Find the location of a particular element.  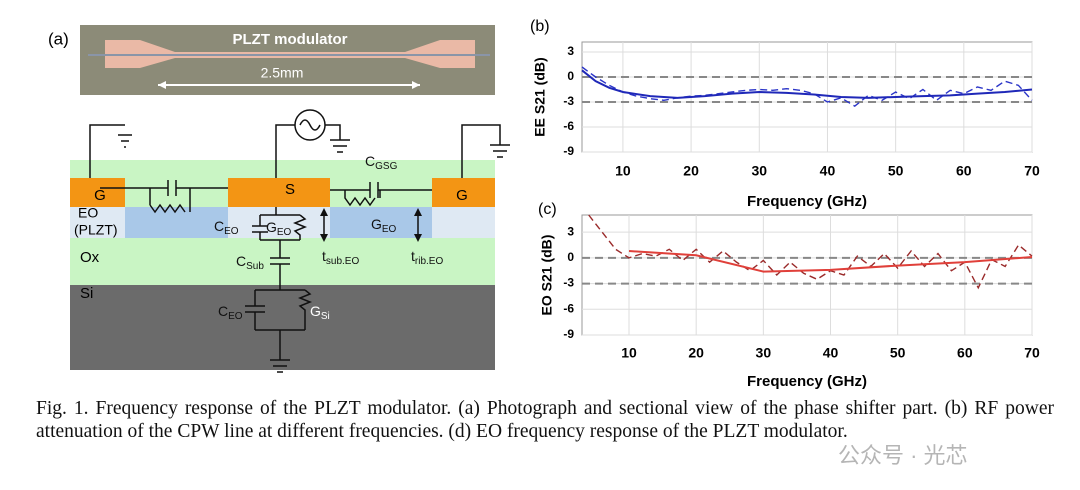

layer-label: (PLZT) is located at coordinates (96, 230).